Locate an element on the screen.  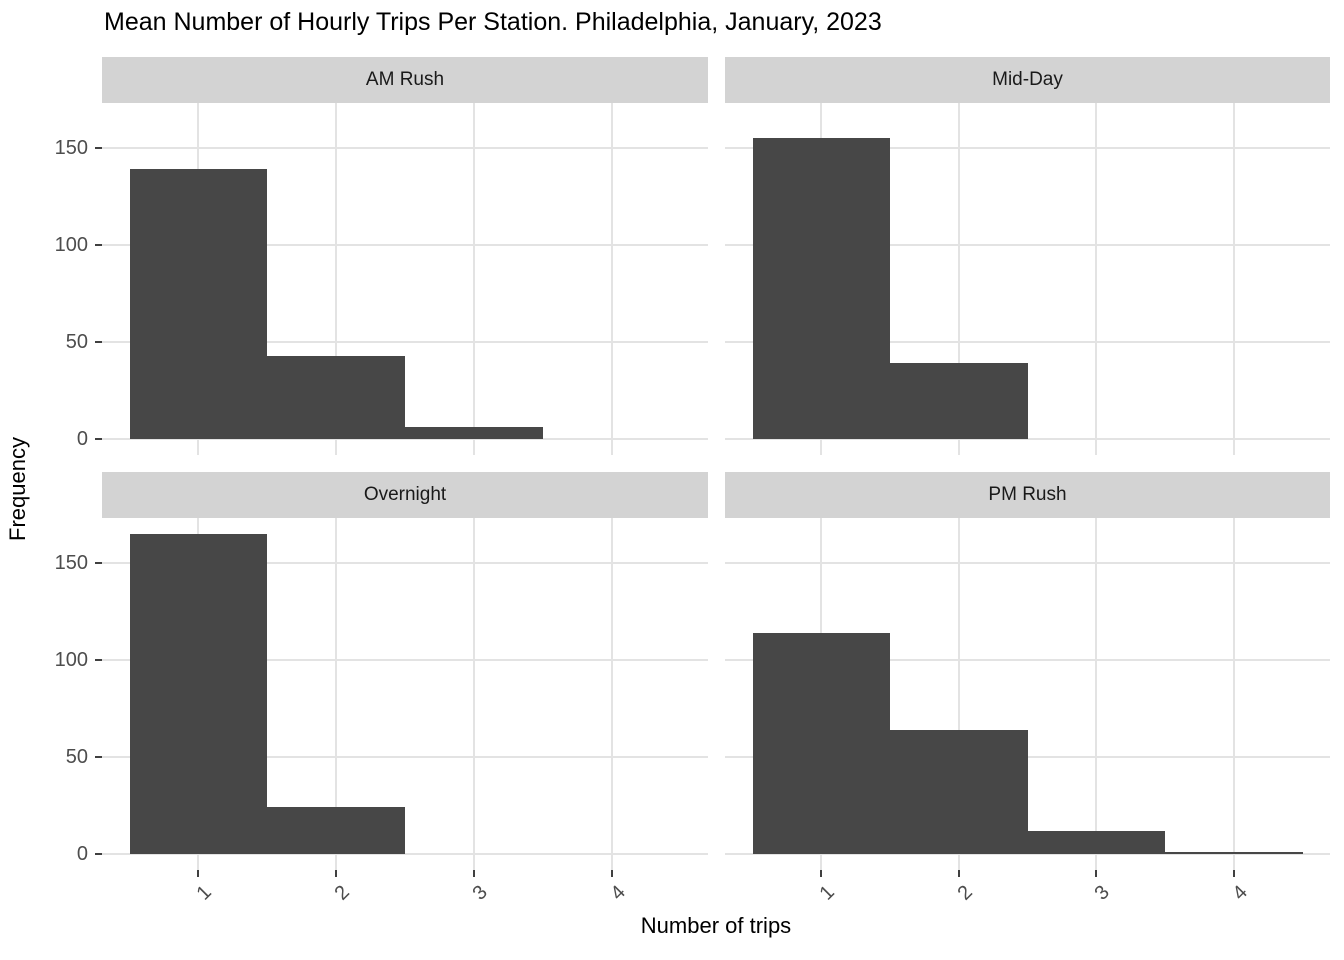
facet-strip-label: Overnight is located at coordinates (405, 494).